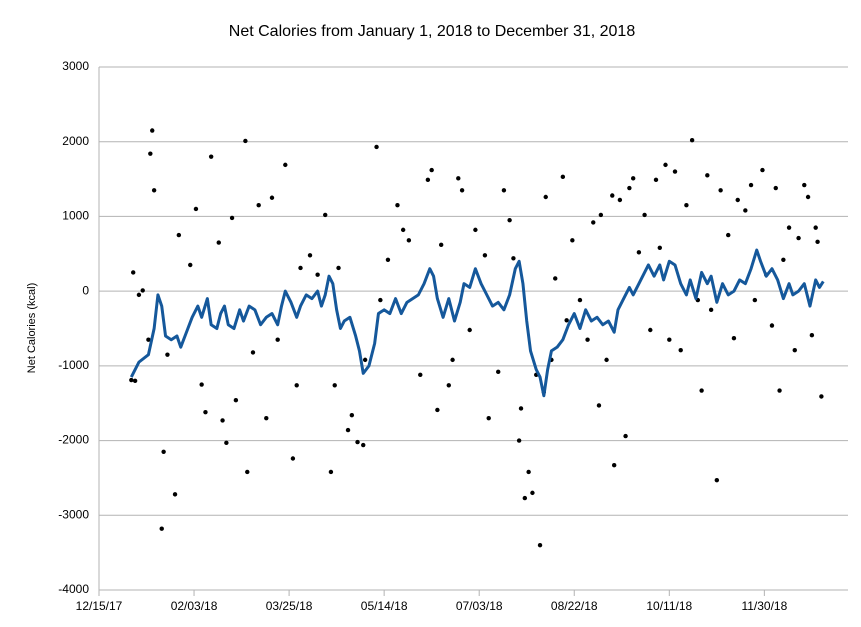  What do you see at coordinates (75, 141) in the screenshot?
I see `y-tick-label: 2000` at bounding box center [75, 141].